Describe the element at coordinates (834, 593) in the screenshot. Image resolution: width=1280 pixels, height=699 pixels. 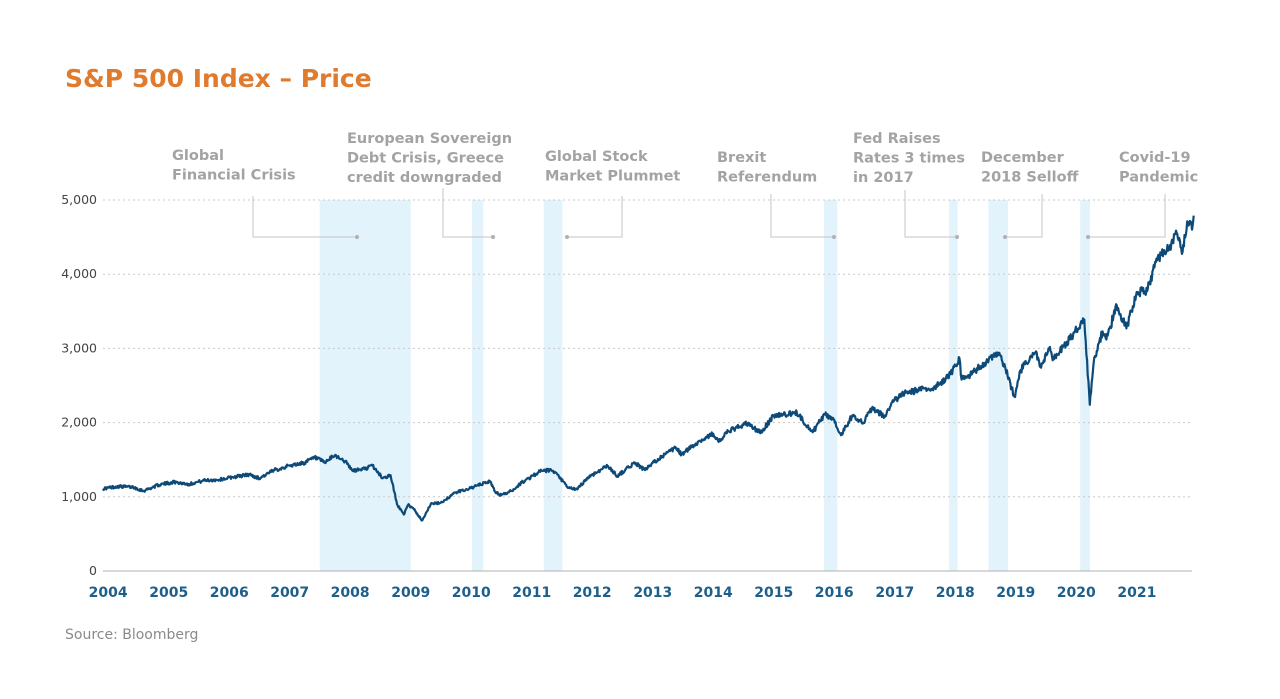
I see `x-tick-label: 2016` at that location.